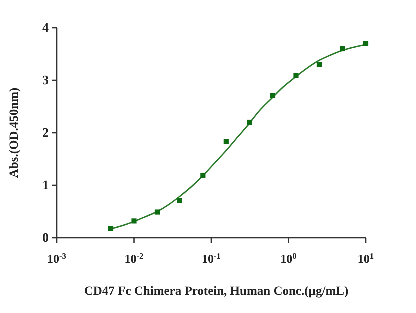 The width and height of the screenshot is (416, 313). What do you see at coordinates (134, 259) in the screenshot?
I see `x-tick-label: 10$^{-2}$` at bounding box center [134, 259].